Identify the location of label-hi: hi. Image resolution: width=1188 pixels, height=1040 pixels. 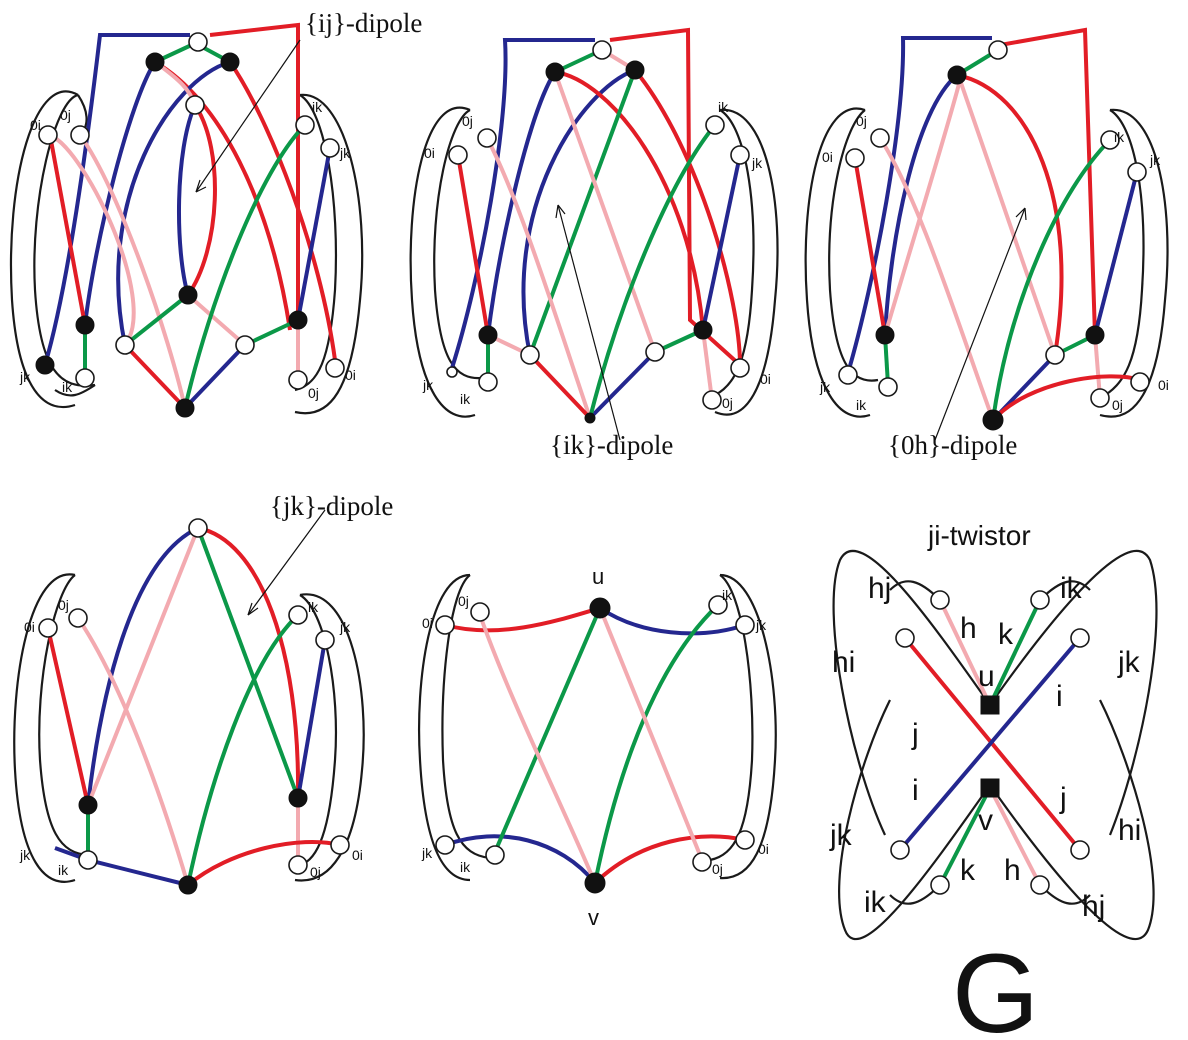
(1129, 830).